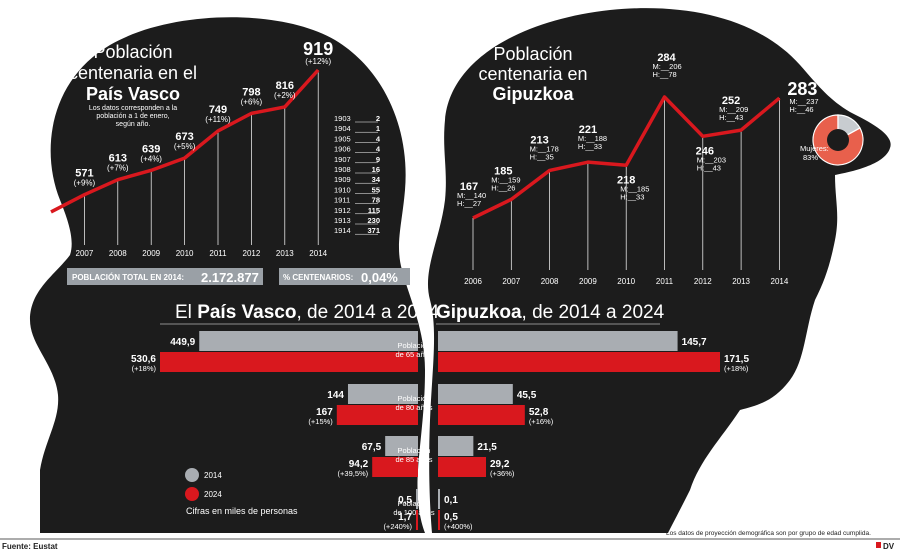  Describe the element at coordinates (372, 447) in the screenshot. I see `pv-bar-label: 67,5` at that location.